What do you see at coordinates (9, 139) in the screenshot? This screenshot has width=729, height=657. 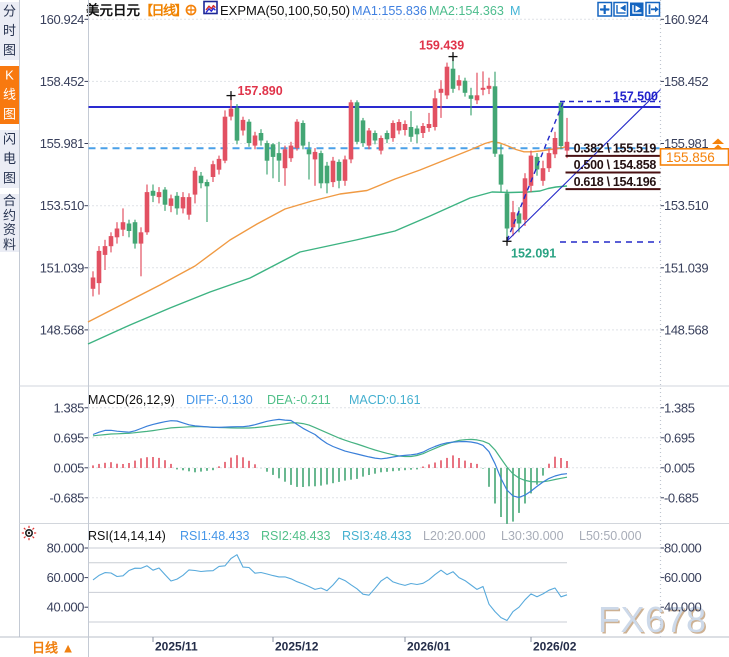 I see `svg-text: 闪` at bounding box center [9, 139].